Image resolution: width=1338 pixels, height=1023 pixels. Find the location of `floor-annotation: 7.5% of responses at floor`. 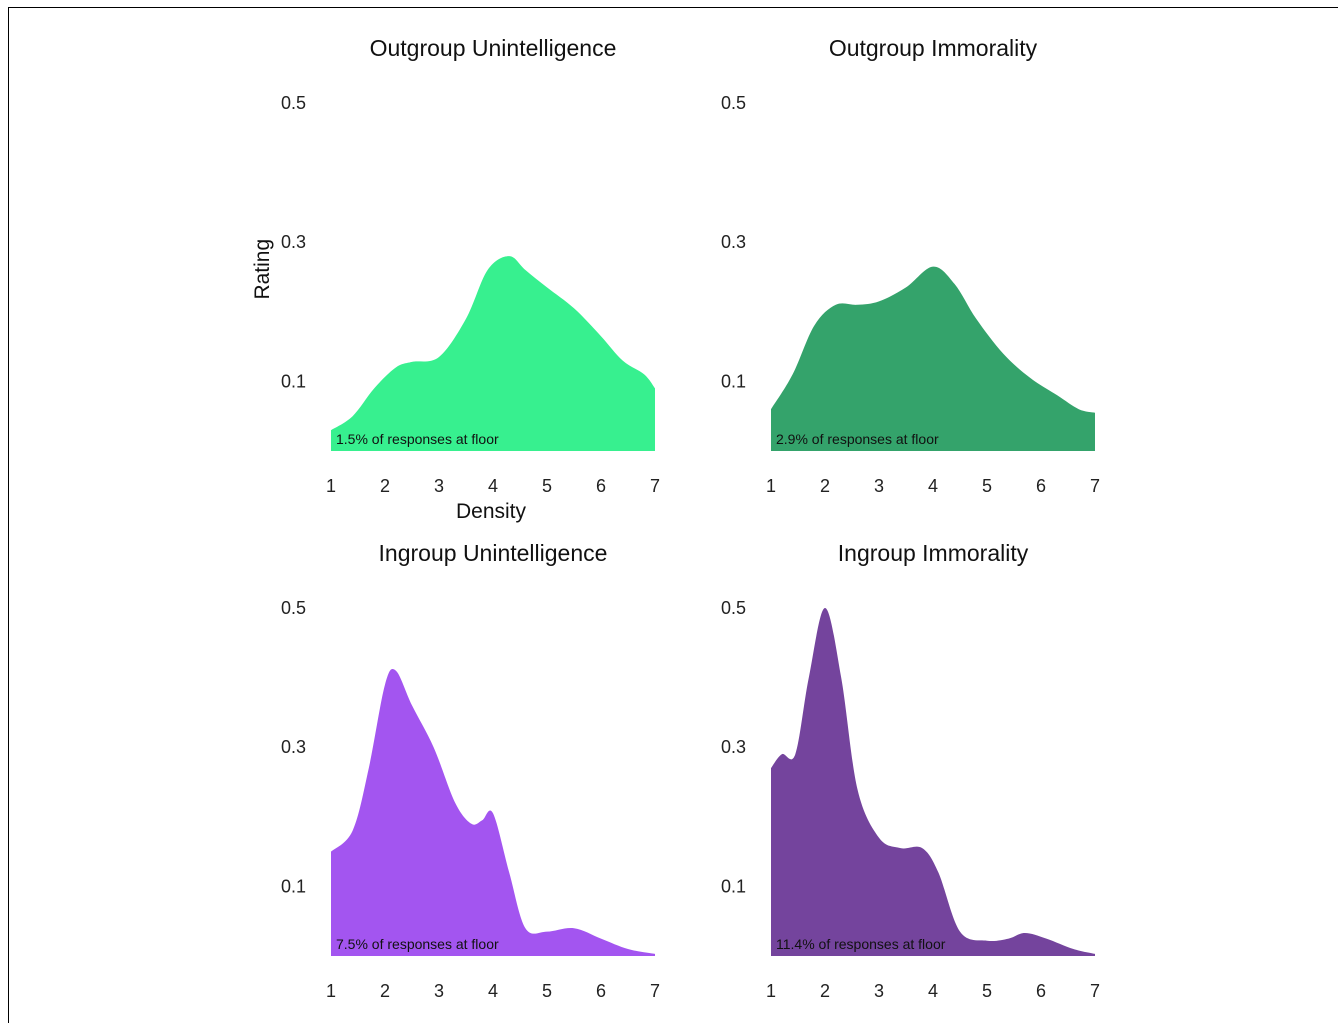

floor-annotation: 7.5% of responses at floor is located at coordinates (417, 944).